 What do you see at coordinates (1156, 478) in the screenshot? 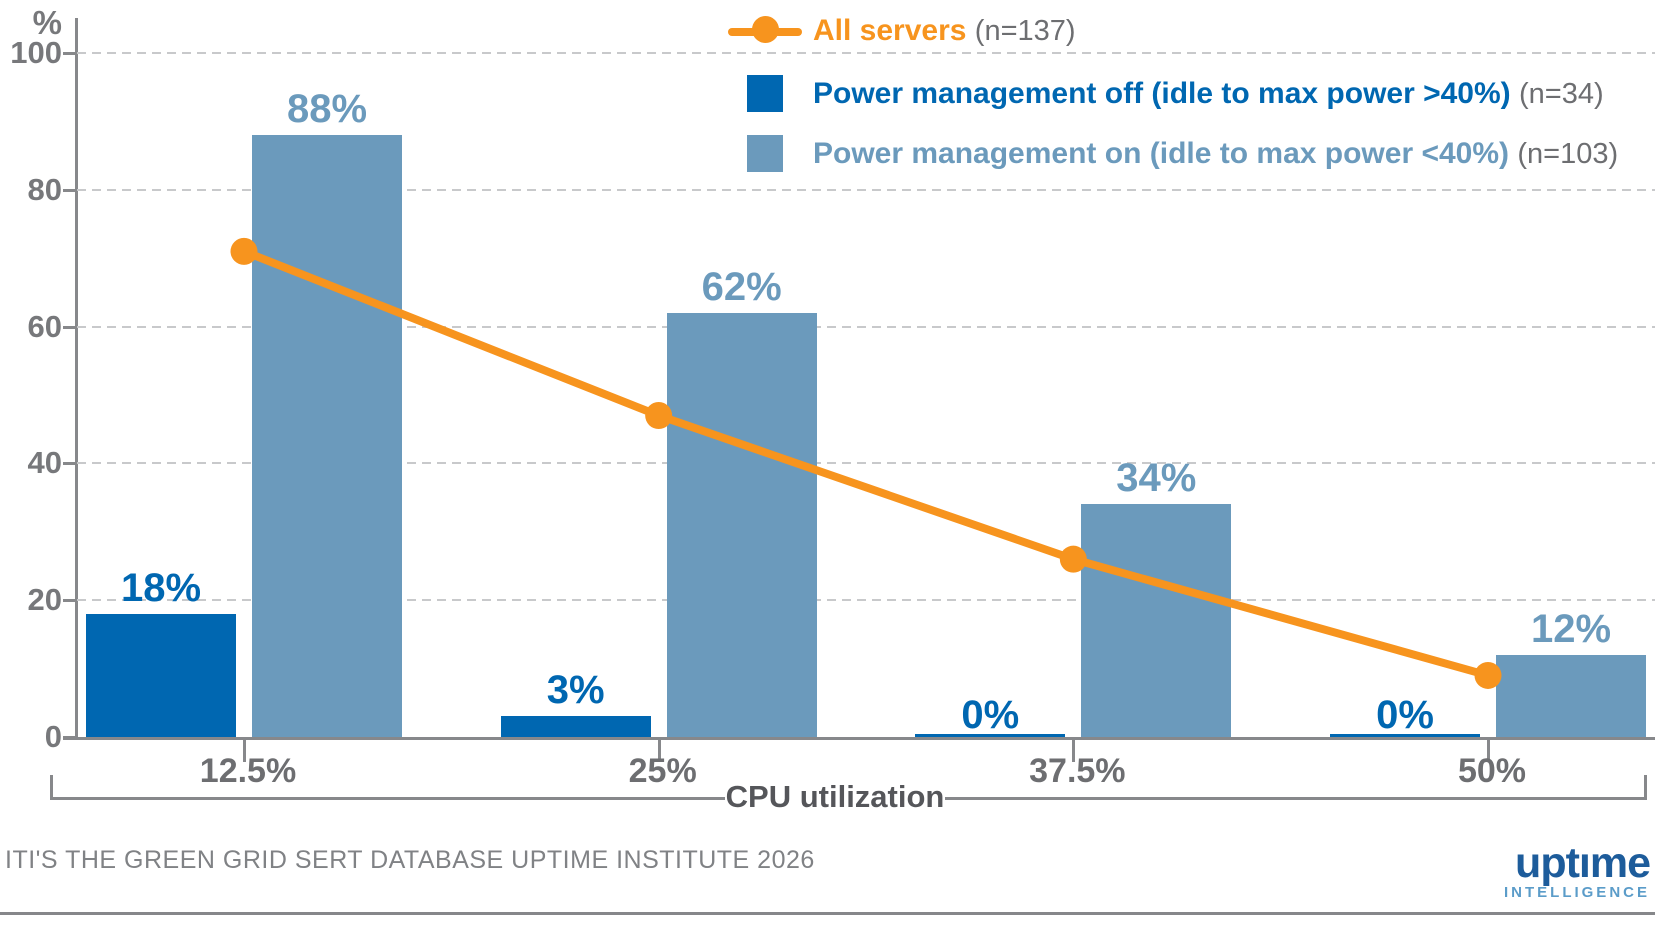
I see `bar-value-label: 34%` at bounding box center [1156, 478].